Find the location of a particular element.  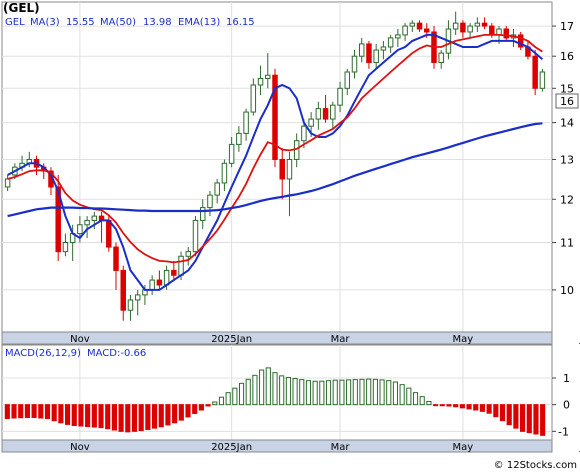

legend-macd-label: MACD(26,12,9) is located at coordinates (43, 353).